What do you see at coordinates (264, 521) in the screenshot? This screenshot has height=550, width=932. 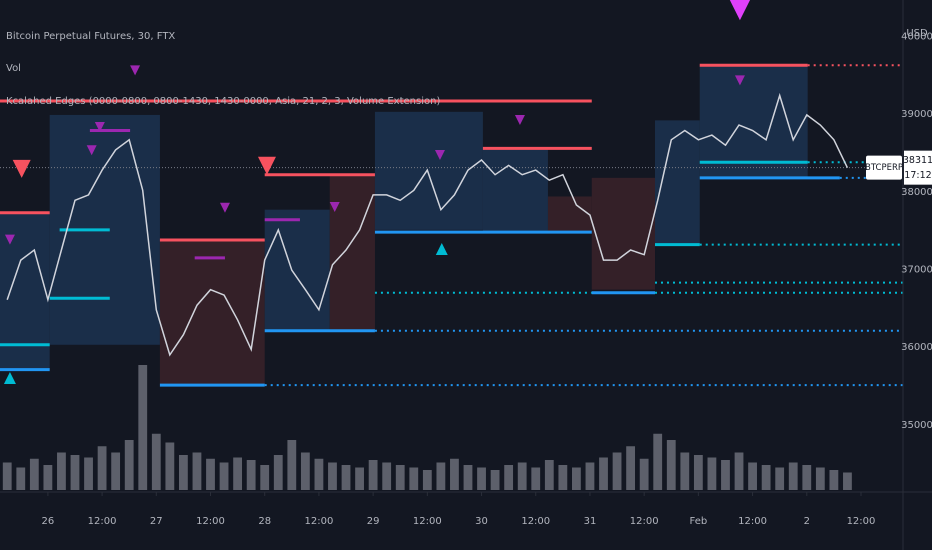 I see `x-tick-label: 28` at bounding box center [264, 521].